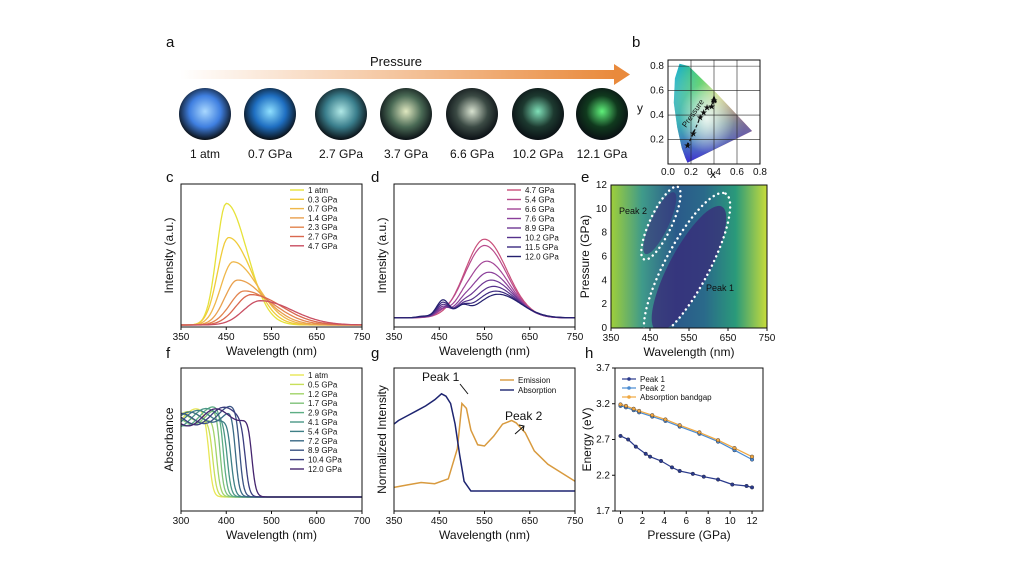 The image size is (1024, 576). What do you see at coordinates (323, 384) in the screenshot?
I see `f-legend-label: 0.5 GPa` at bounding box center [323, 384].